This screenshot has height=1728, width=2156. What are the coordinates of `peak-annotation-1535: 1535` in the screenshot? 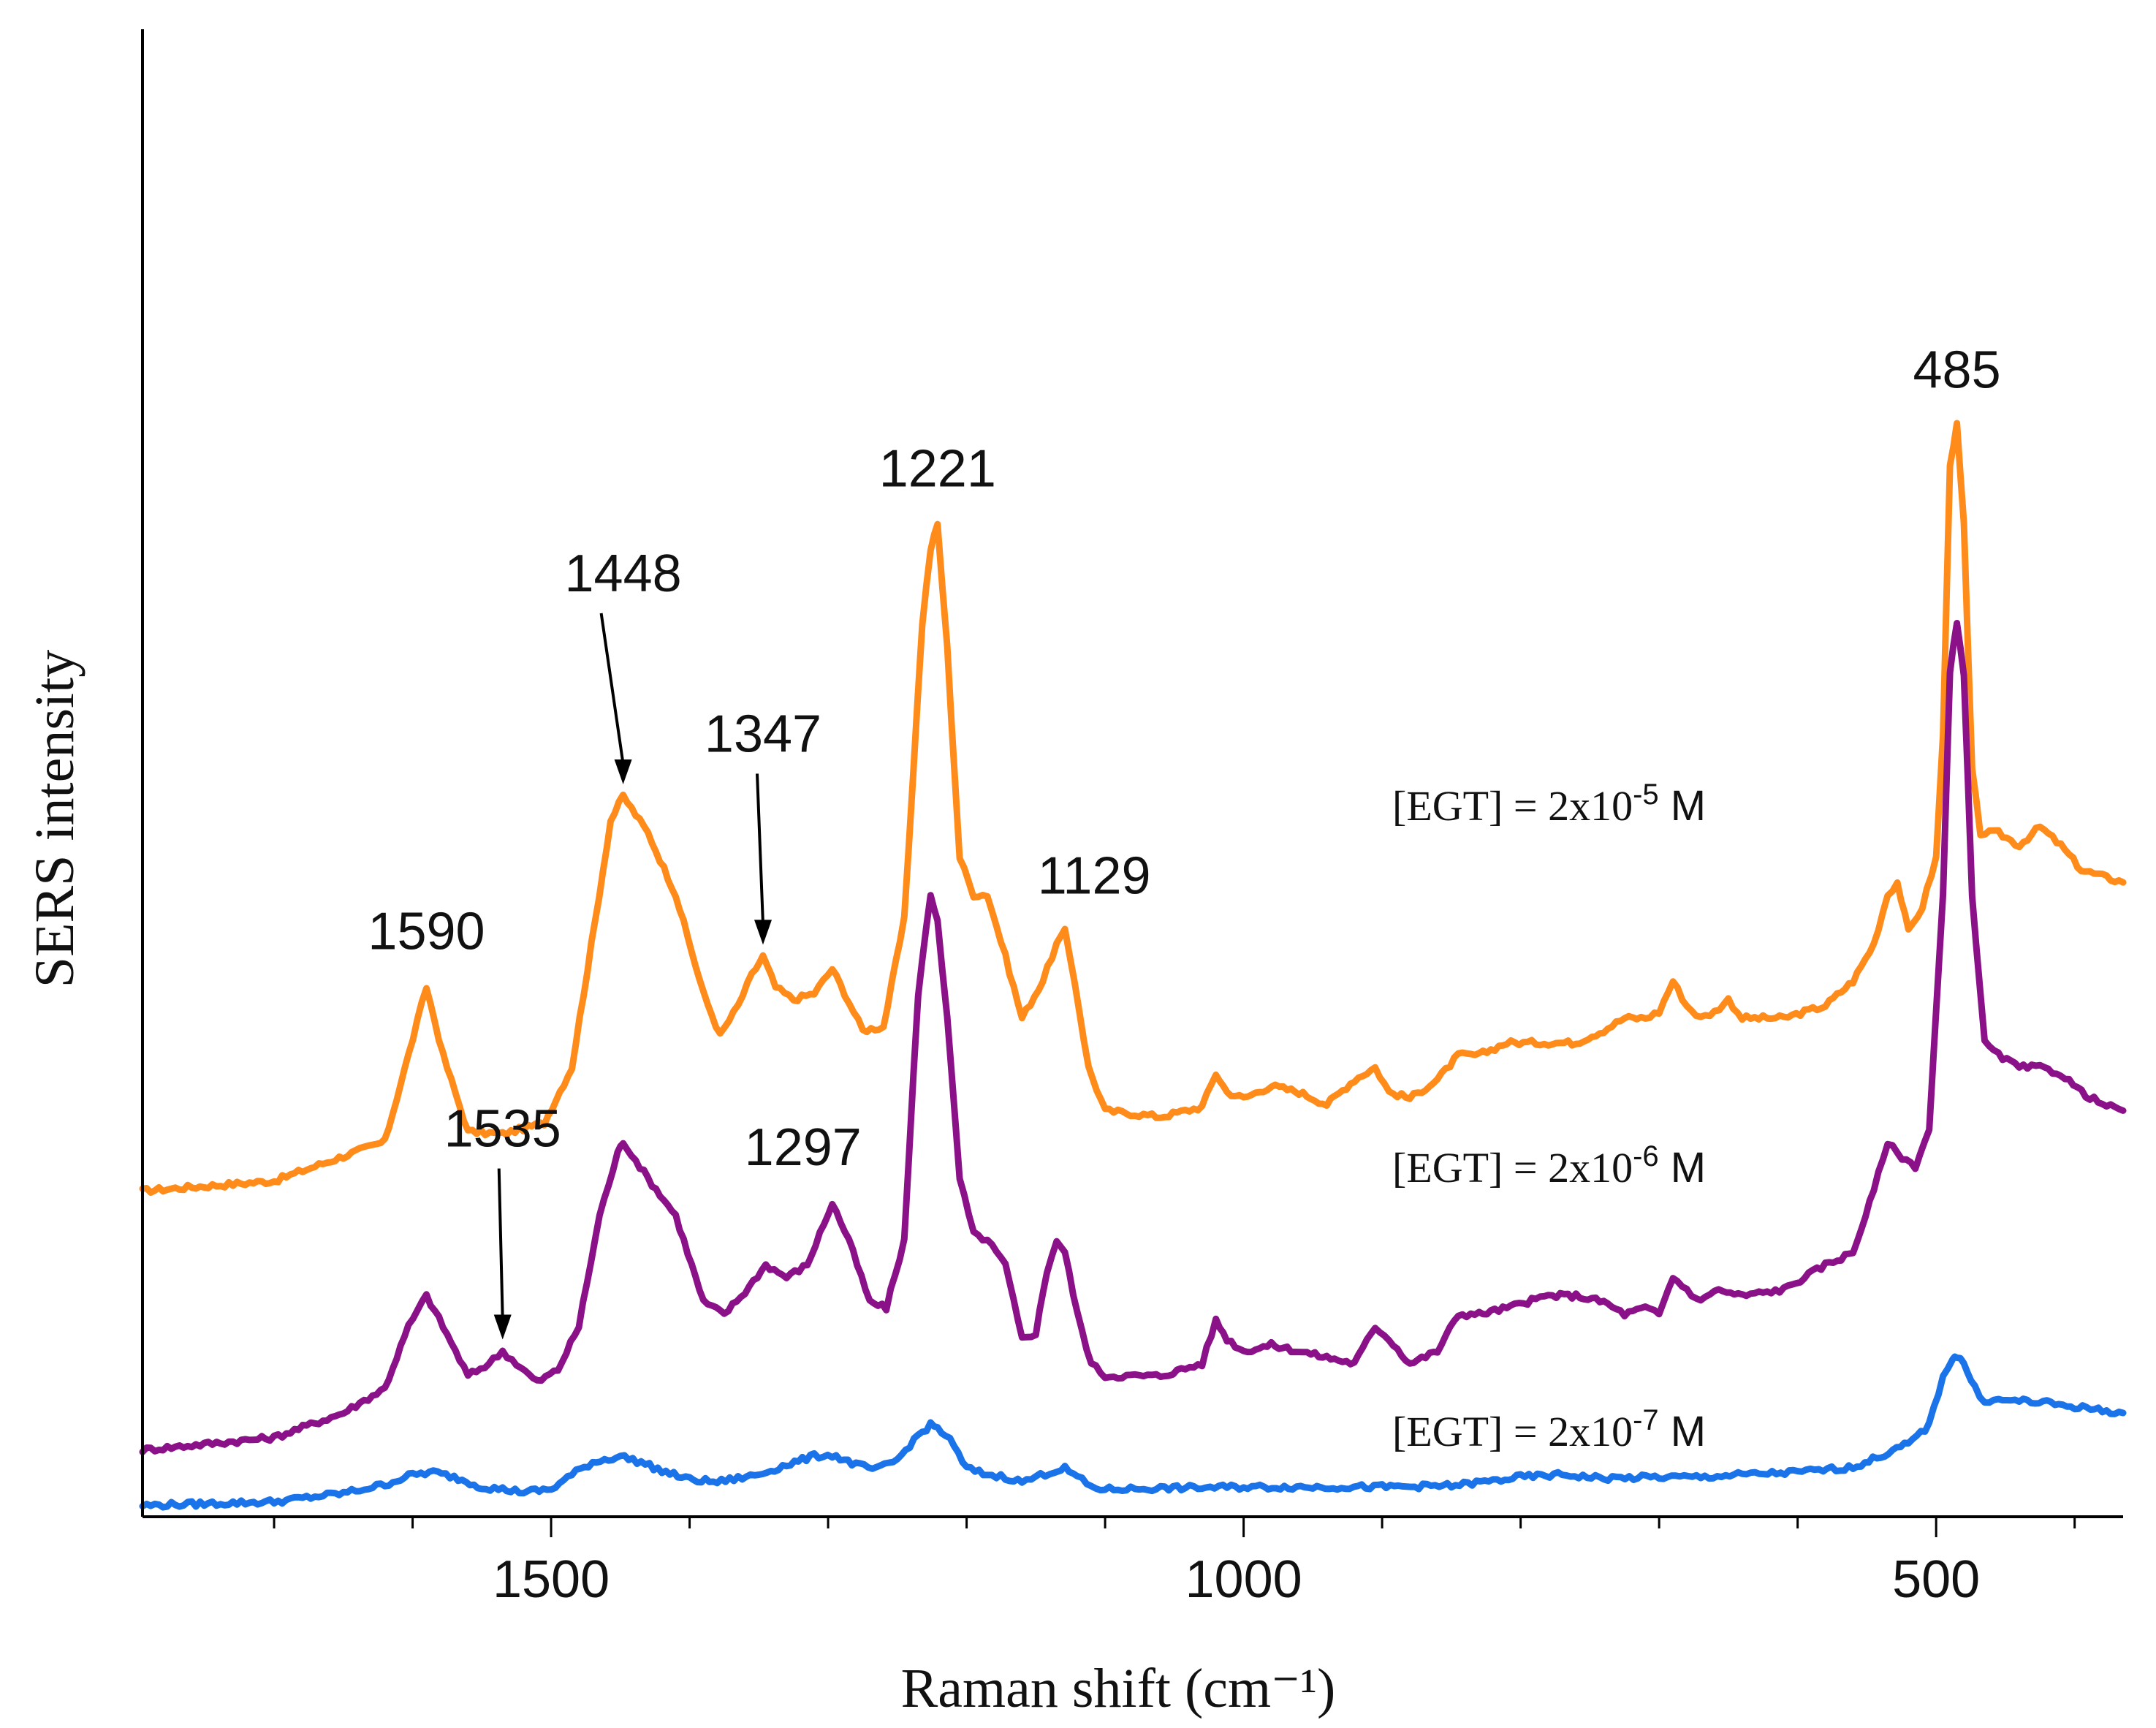 It's located at (503, 1220).